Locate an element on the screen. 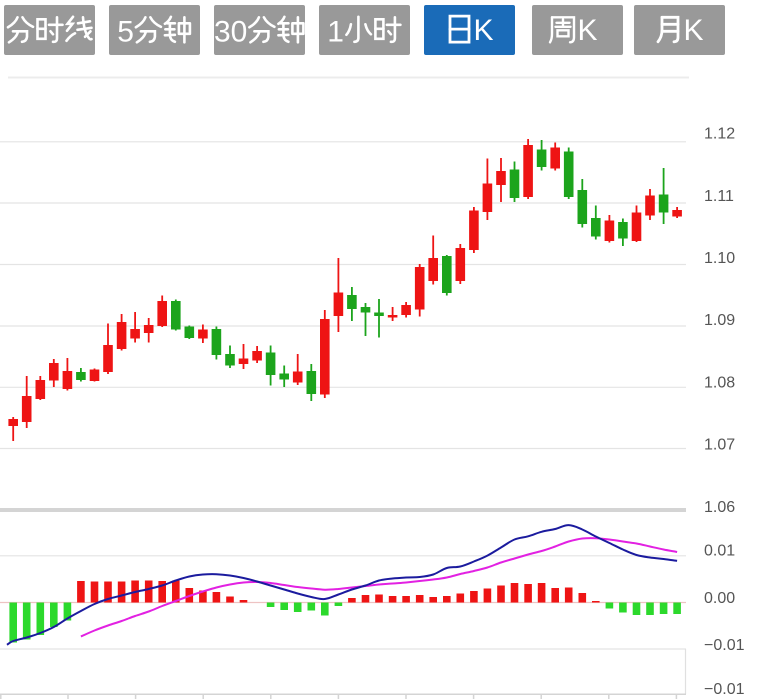 This screenshot has width=761, height=699. svg-text: 1.12 is located at coordinates (719, 134).